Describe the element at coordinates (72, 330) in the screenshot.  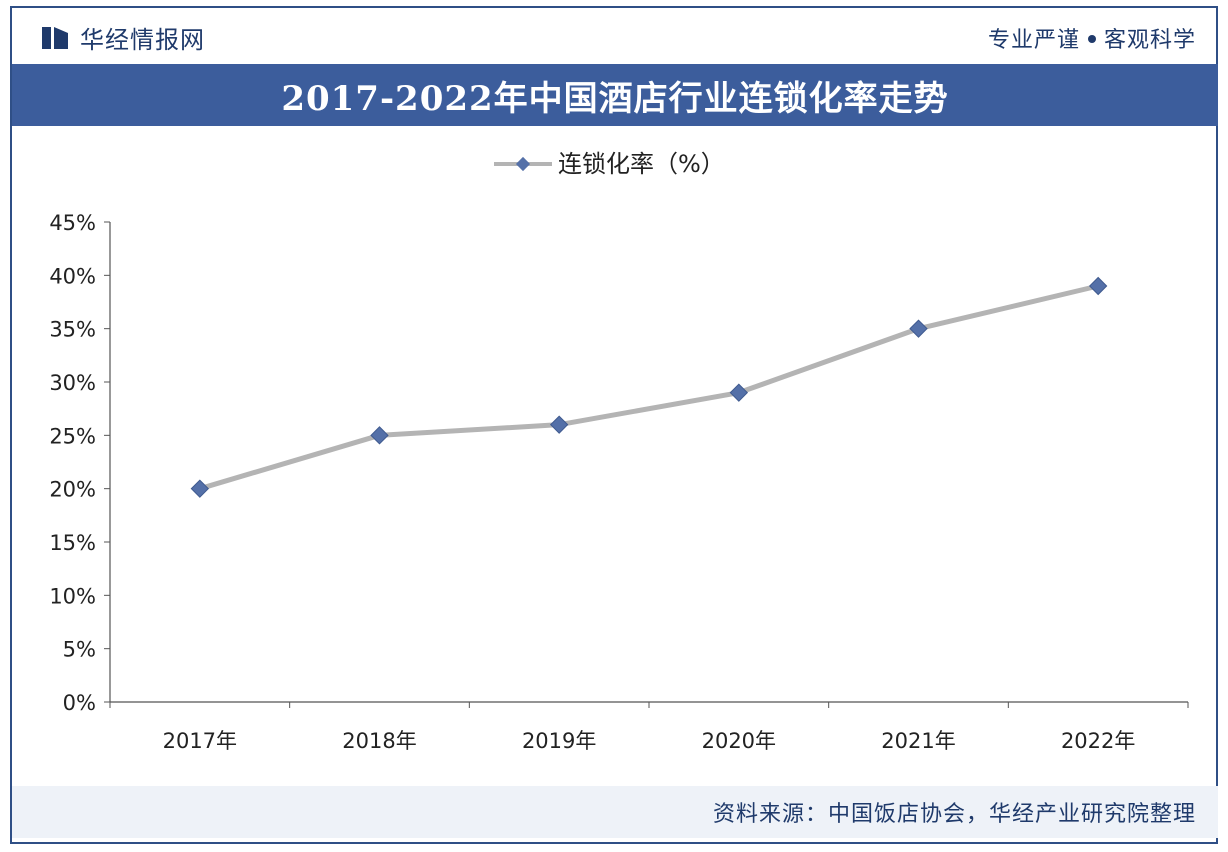
I see `y-tick-label: 35%` at that location.